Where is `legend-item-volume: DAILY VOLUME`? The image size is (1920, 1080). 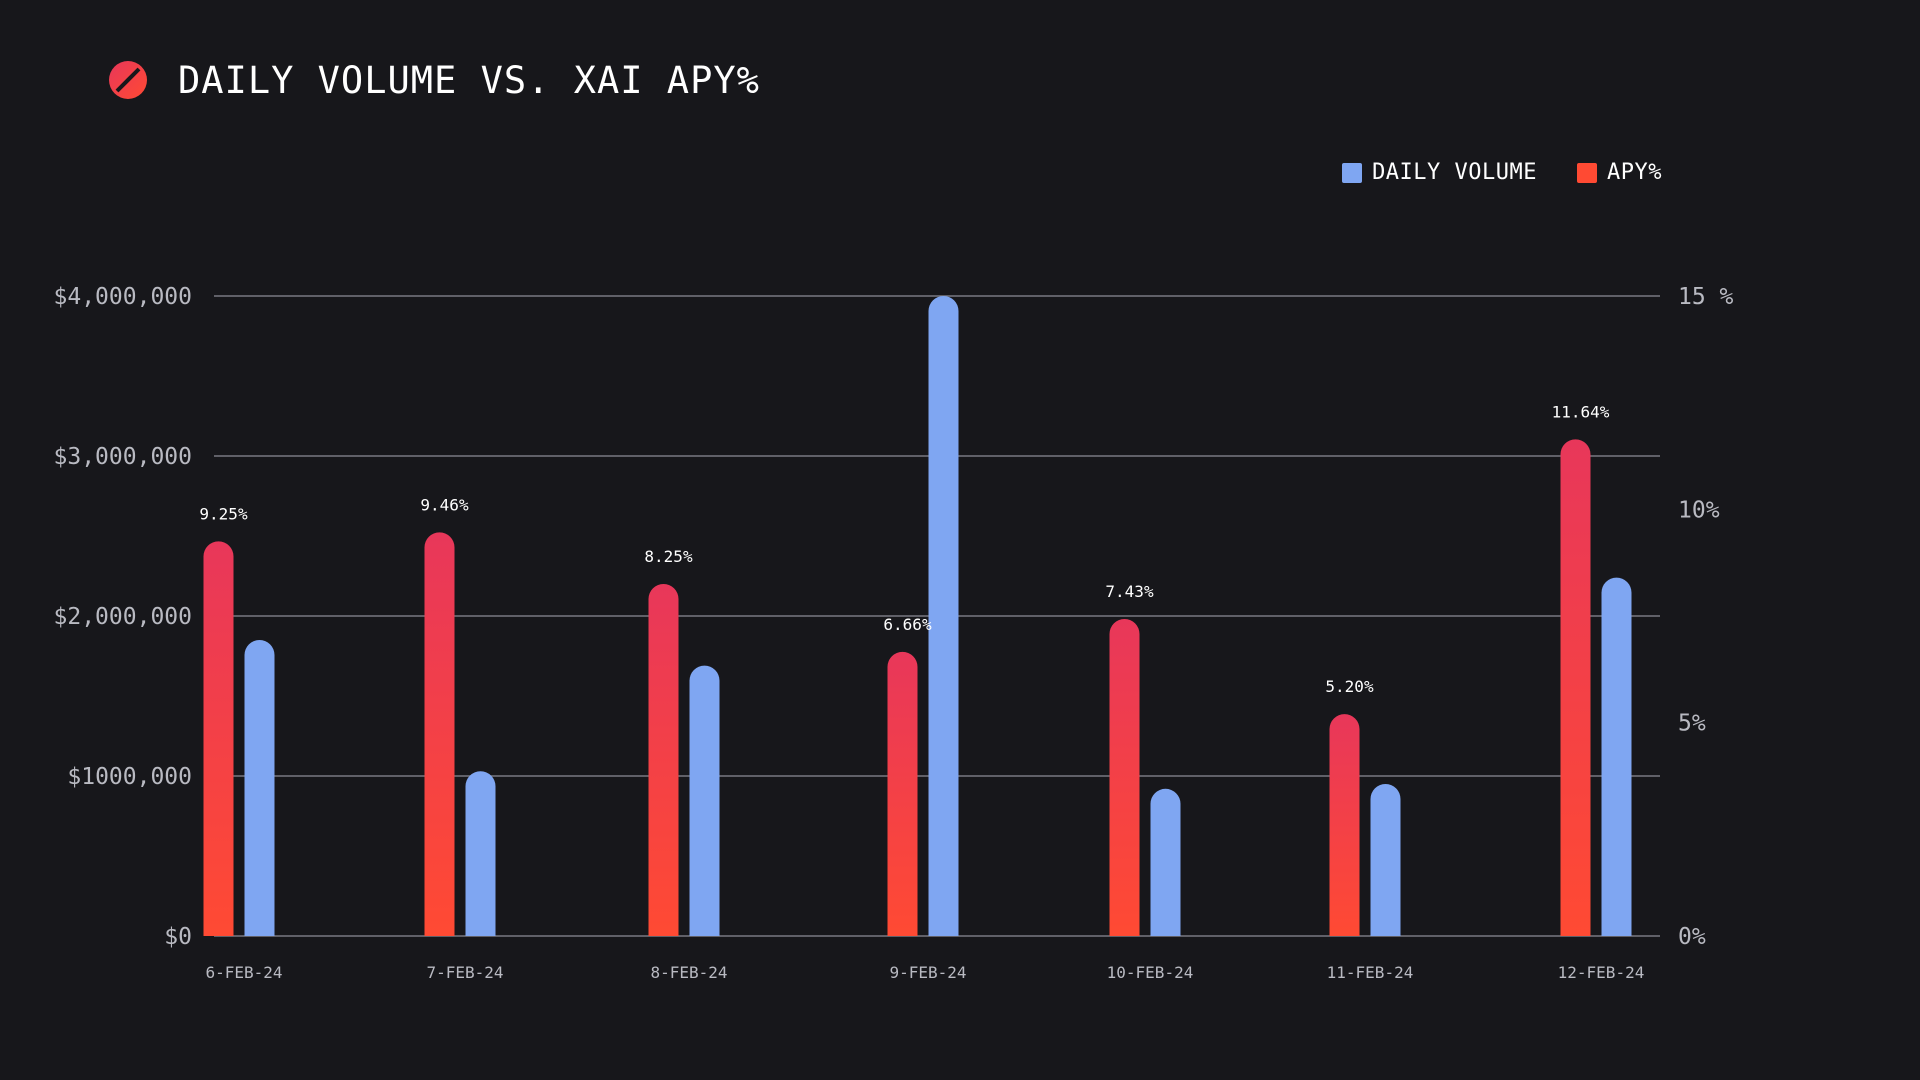 legend-item-volume: DAILY VOLUME is located at coordinates (1439, 172).